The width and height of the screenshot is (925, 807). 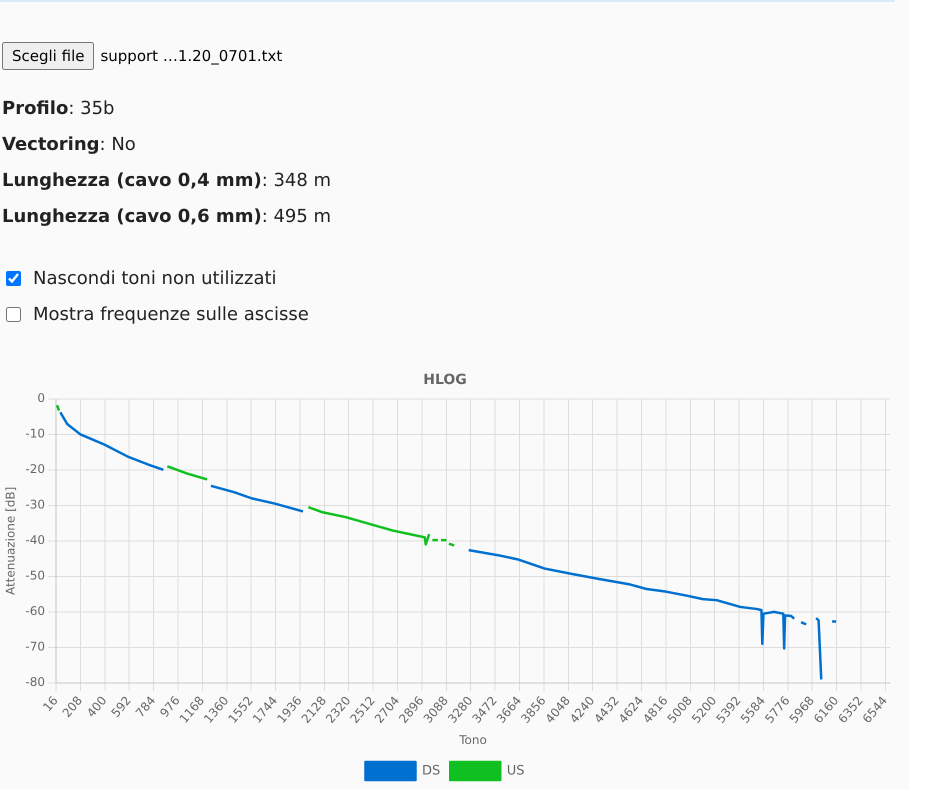 I want to click on chart-title: HLOG, so click(x=445, y=380).